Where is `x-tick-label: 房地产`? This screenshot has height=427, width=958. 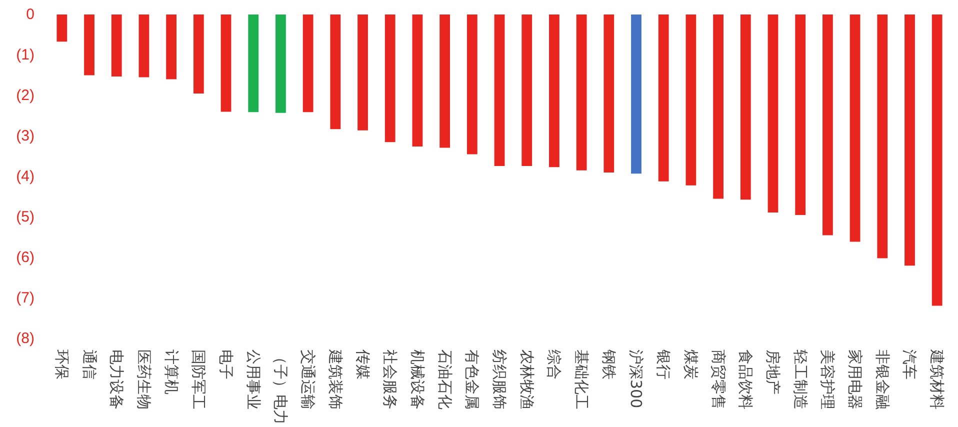
x-tick-label: 房地产 is located at coordinates (773, 372).